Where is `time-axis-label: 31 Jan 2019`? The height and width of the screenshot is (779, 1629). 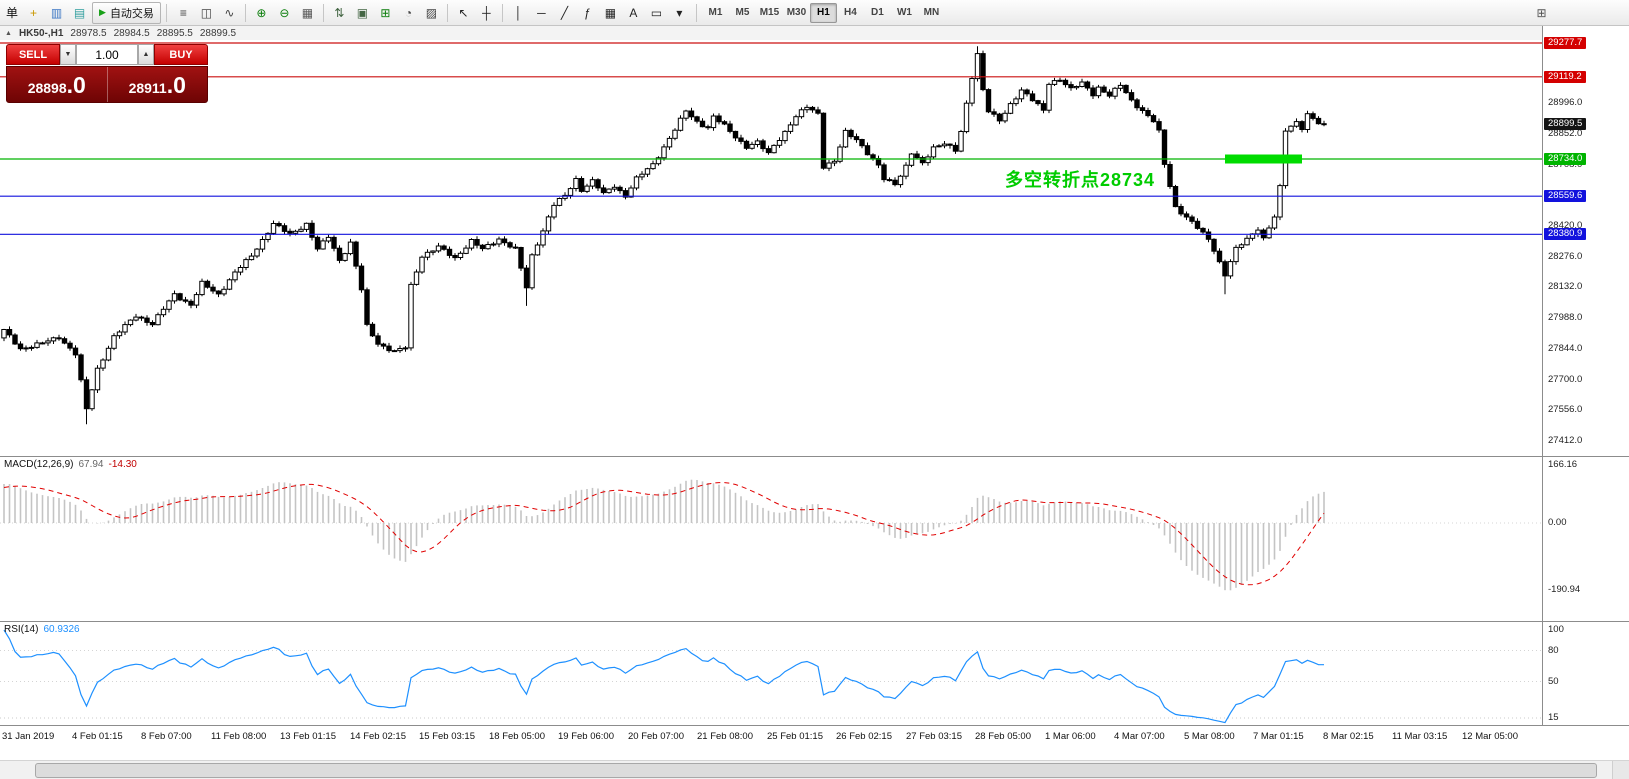 time-axis-label: 31 Jan 2019 is located at coordinates (28, 736).